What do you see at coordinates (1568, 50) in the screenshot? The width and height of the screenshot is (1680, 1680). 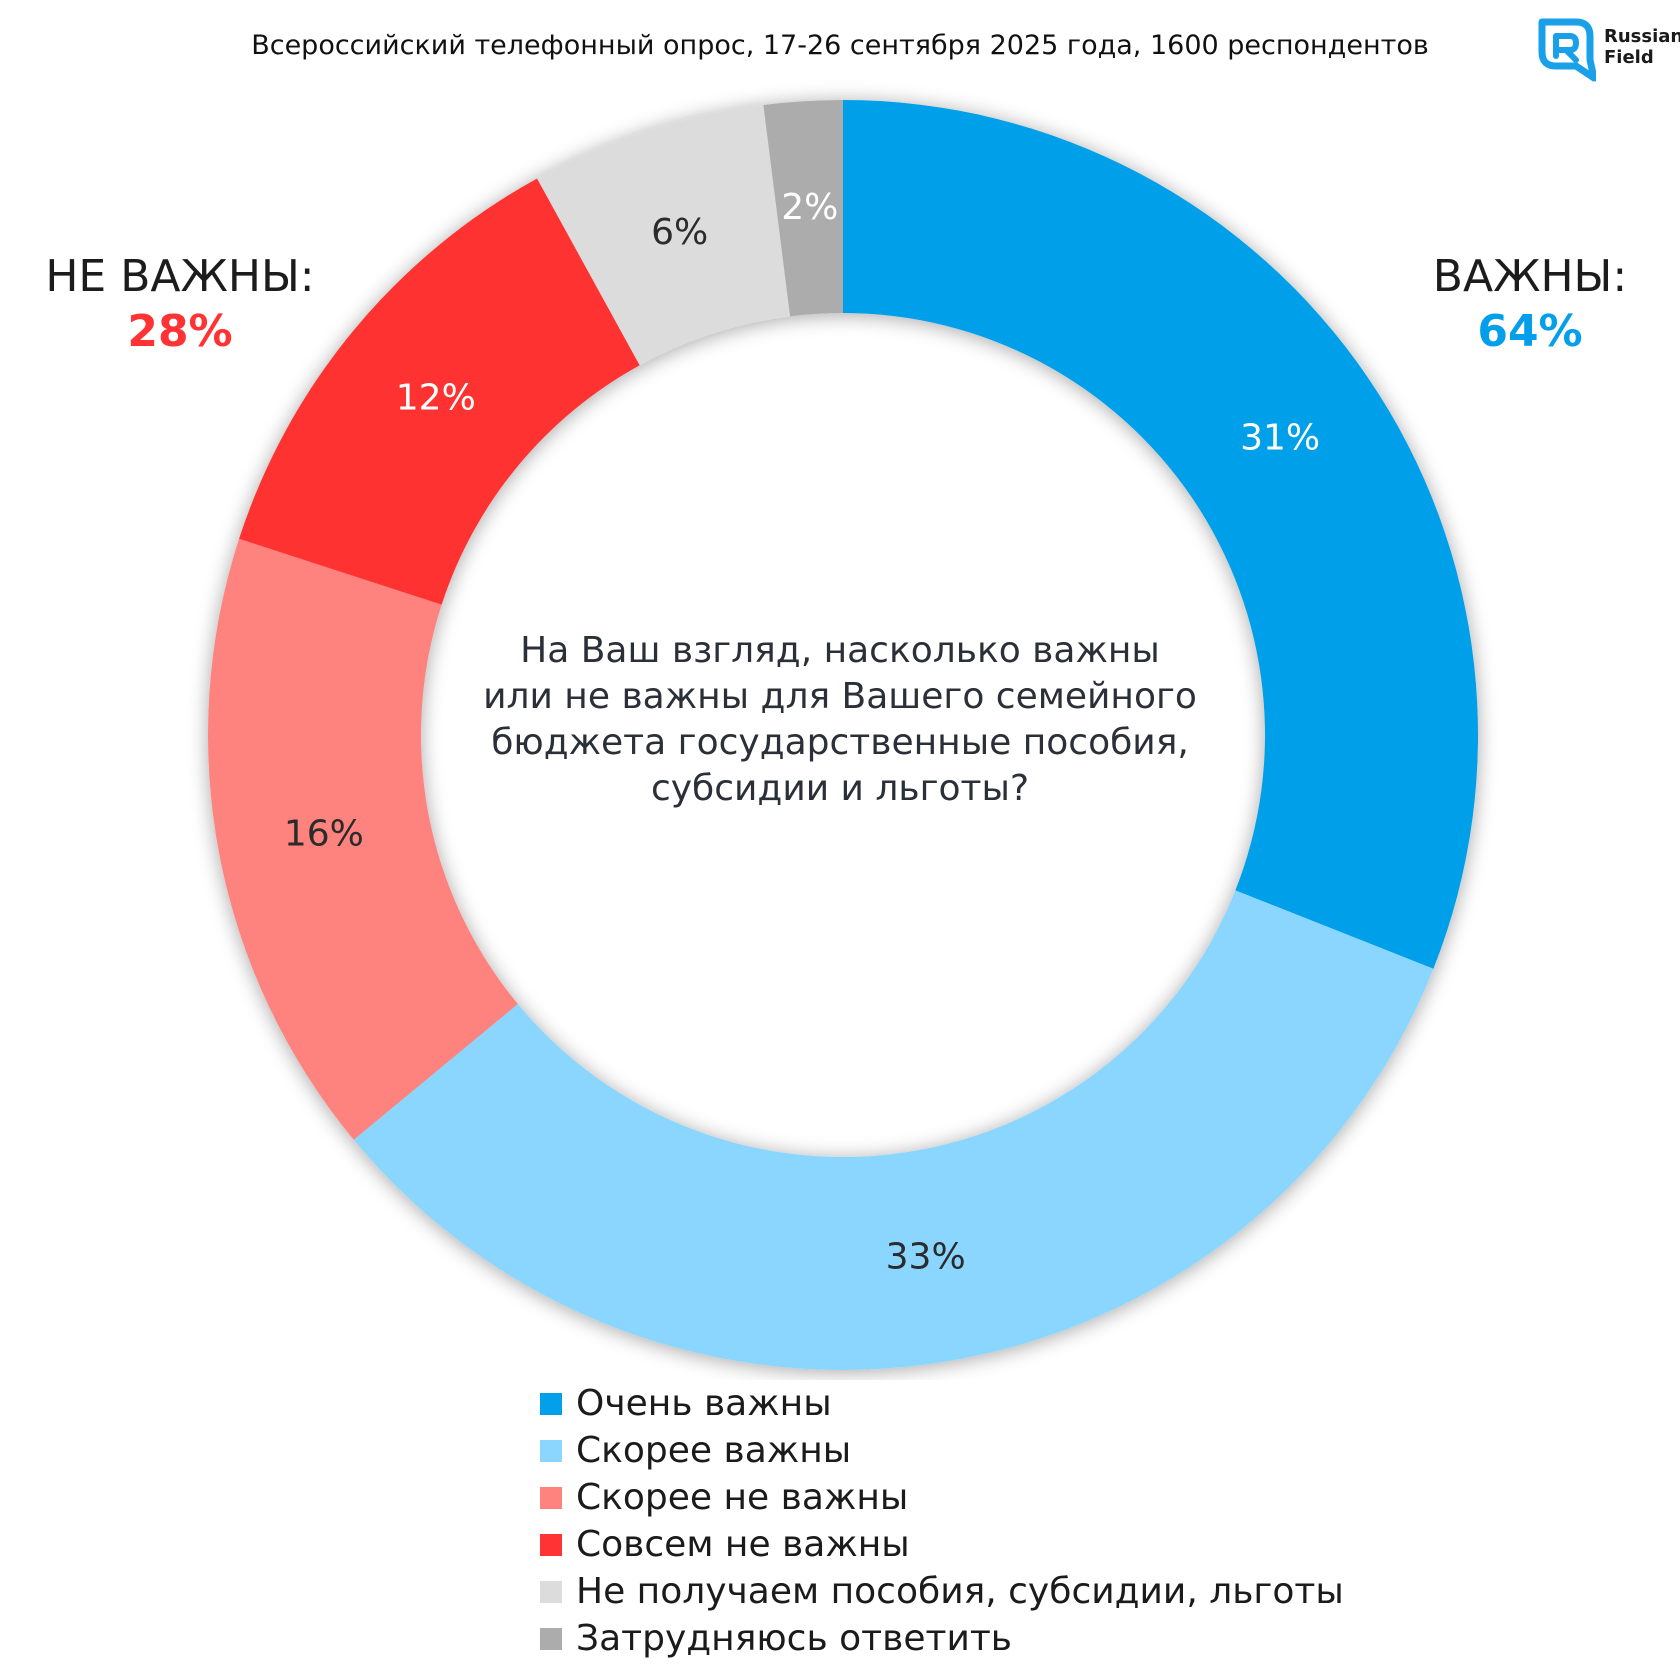 I see `logo-mark-icon` at bounding box center [1568, 50].